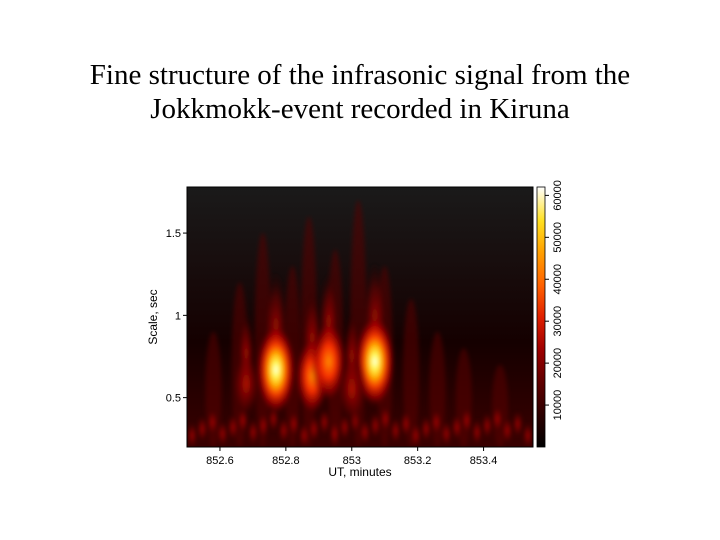 This screenshot has height=540, width=720. Describe the element at coordinates (558, 405) in the screenshot. I see `colorbar-tick-label: 10000` at that location.